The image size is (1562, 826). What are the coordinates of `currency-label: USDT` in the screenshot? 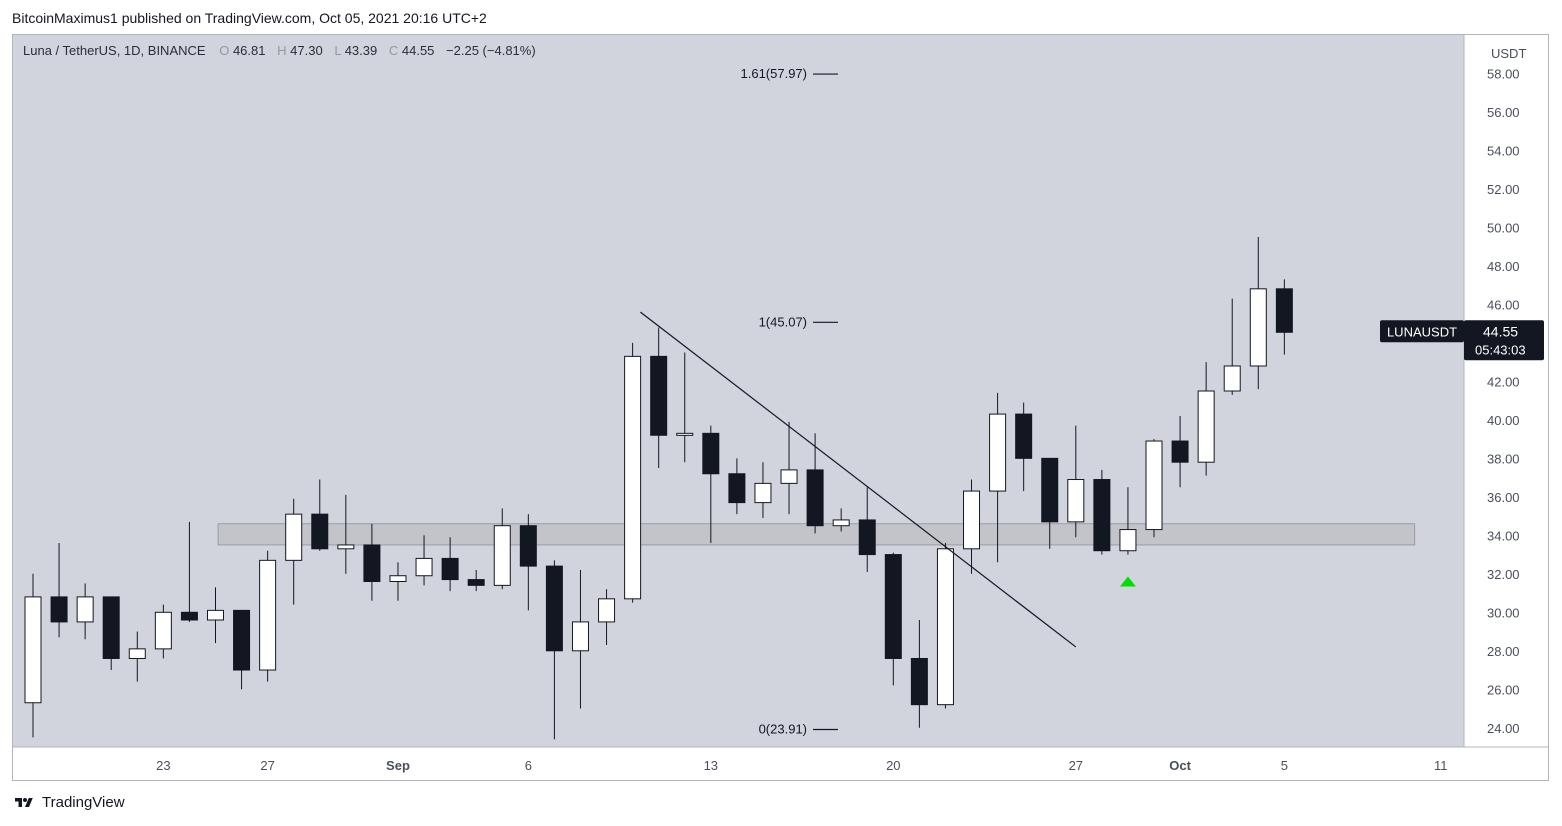 It's located at (1508, 53).